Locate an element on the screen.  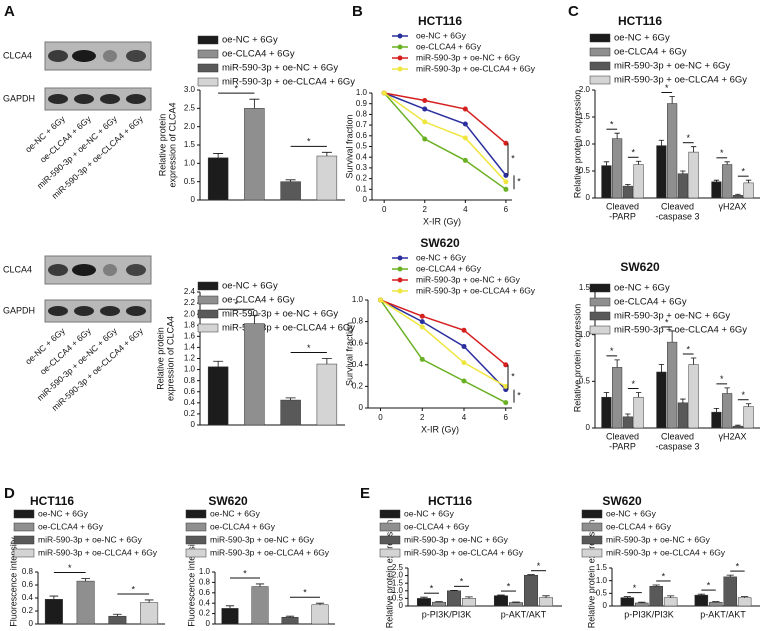
y-axis-label: Survival fraction is located at coordinates (349, 146).